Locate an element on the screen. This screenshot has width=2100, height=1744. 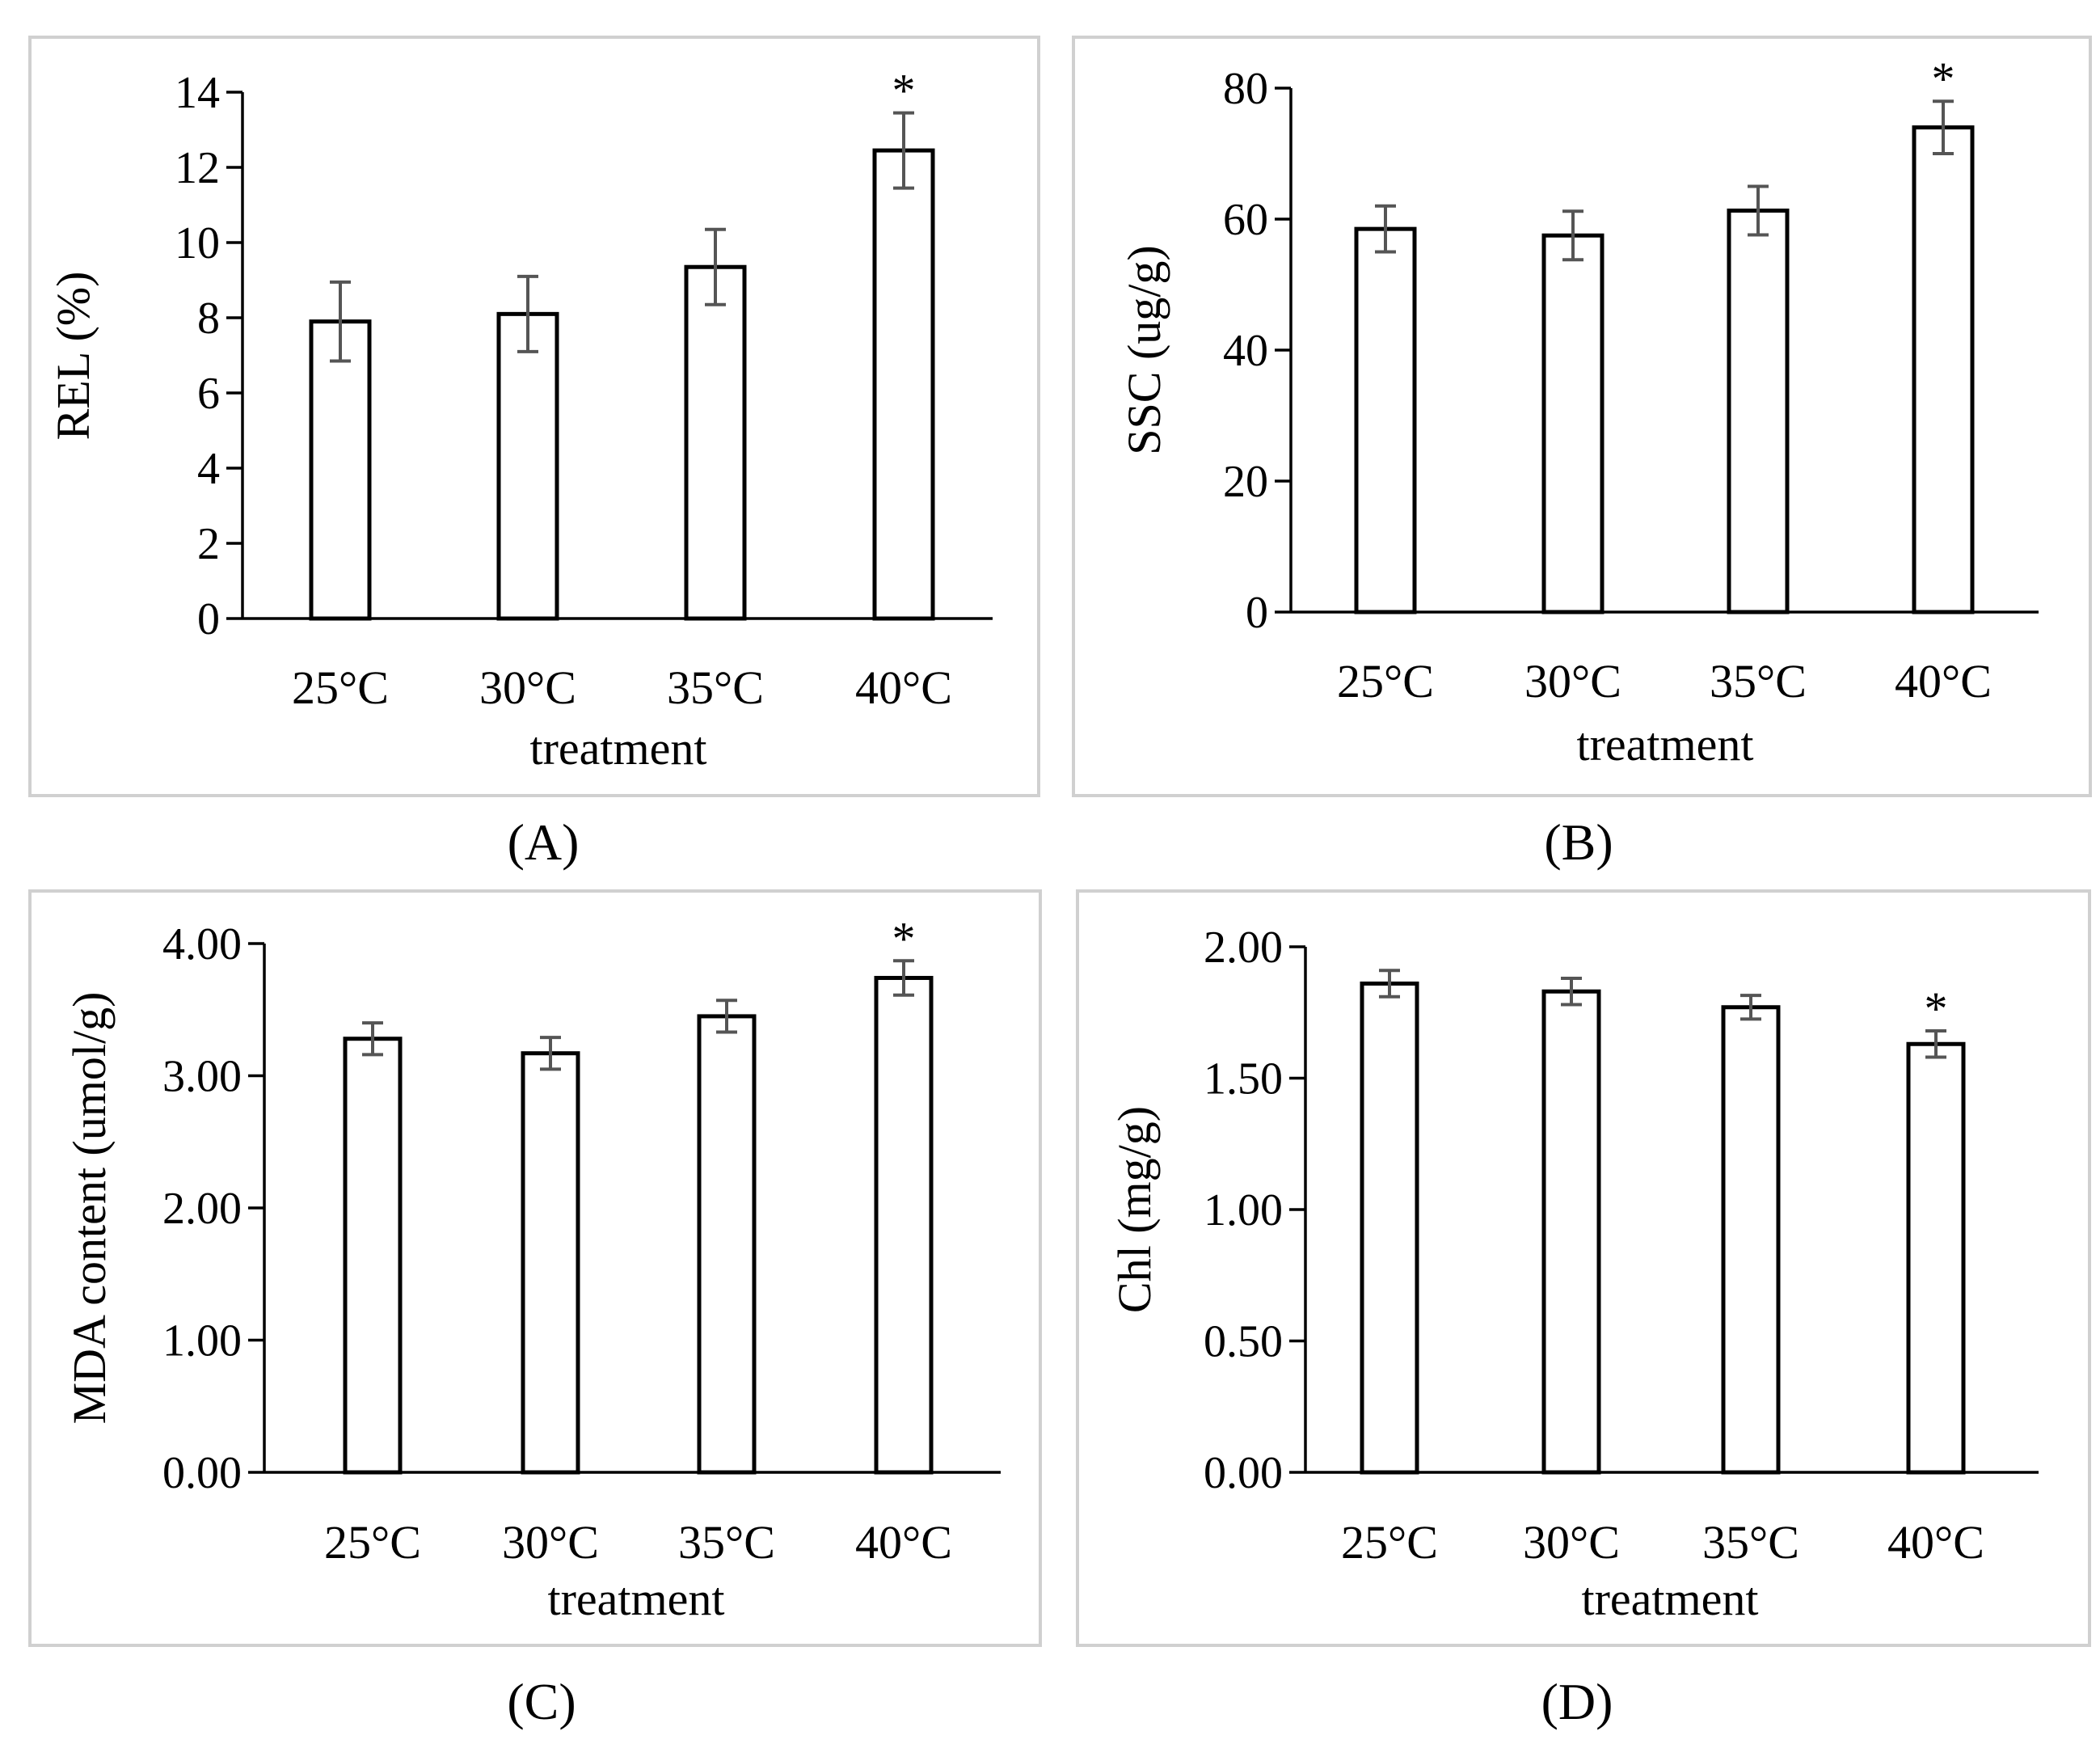
y-axis-title: Chl (mg/g) is located at coordinates (1134, 1209).